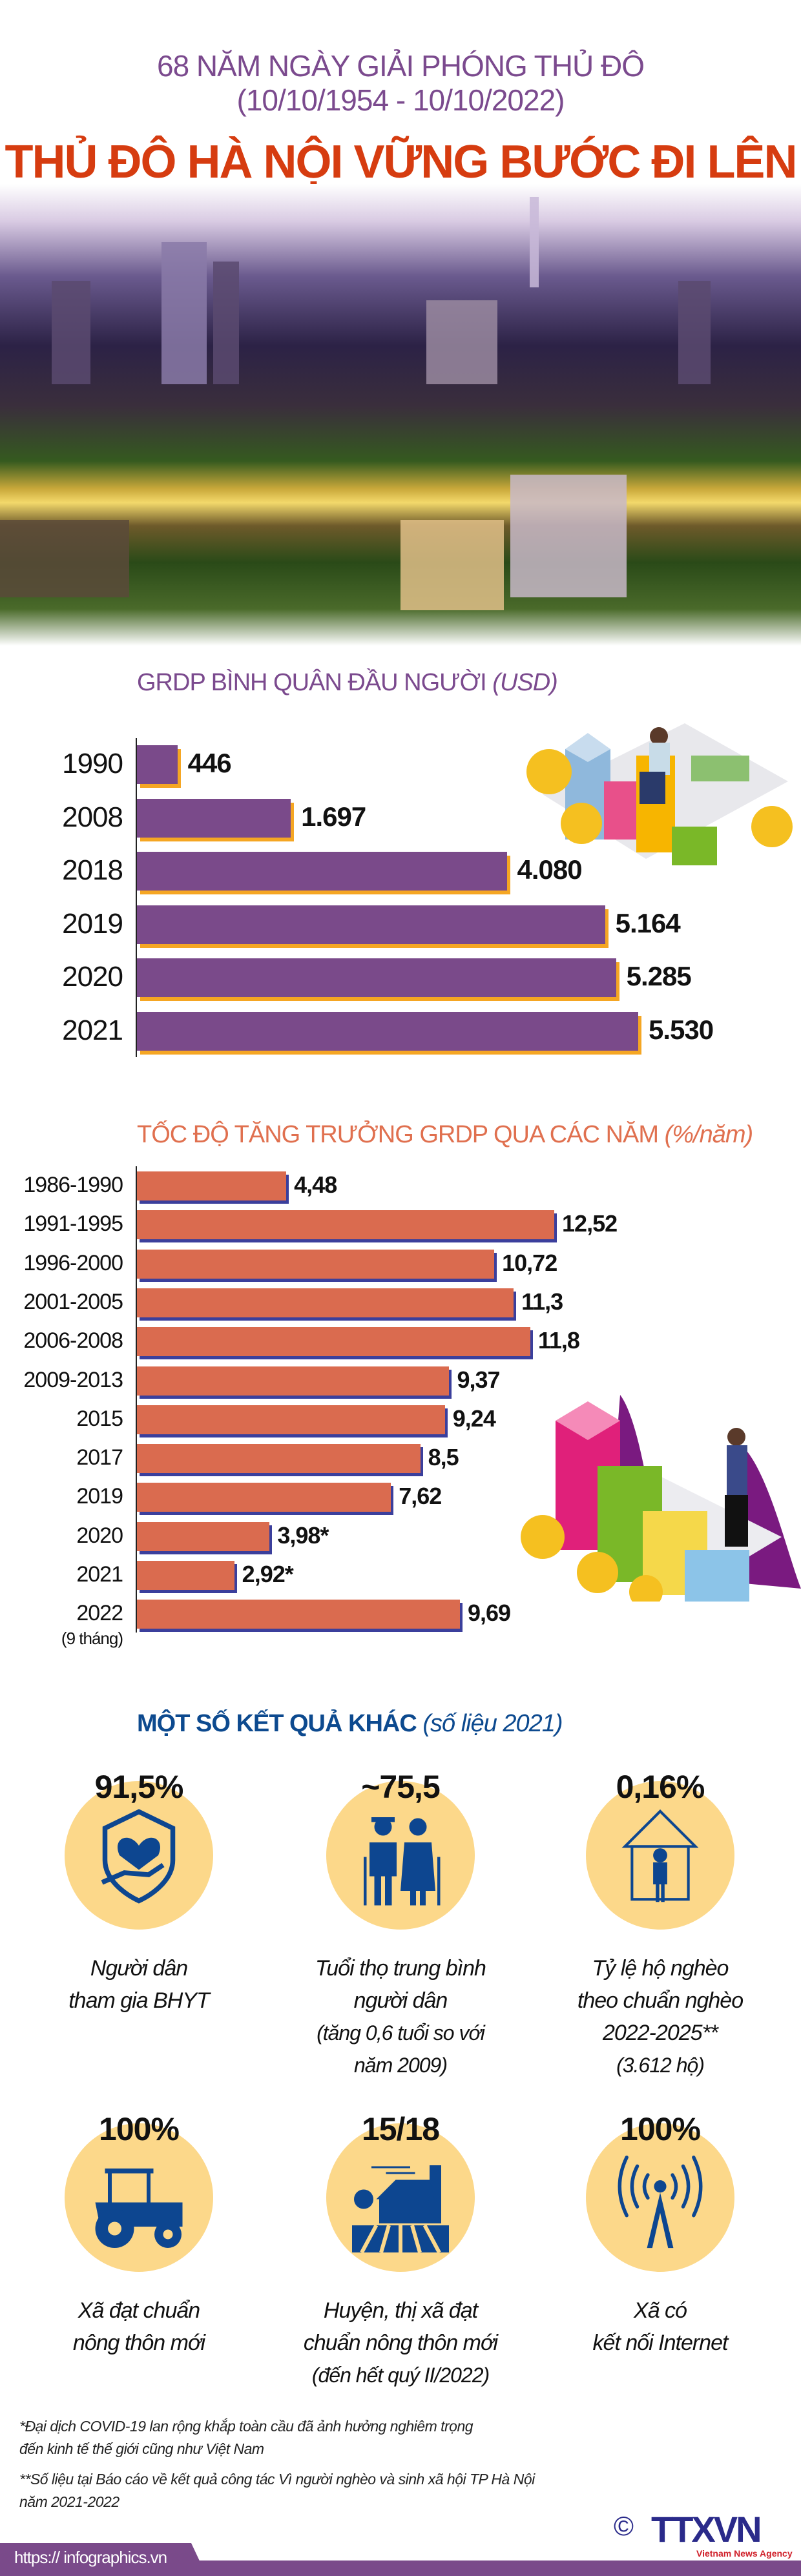  I want to click on growth-value-label: 12,52, so click(590, 1223).